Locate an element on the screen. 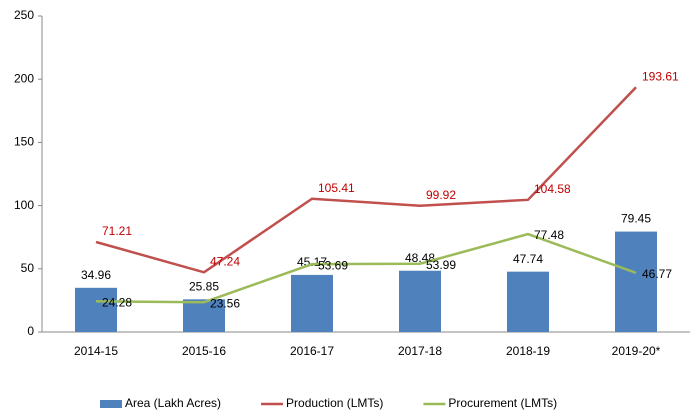  y-tick-label: 100 is located at coordinates (24, 205).